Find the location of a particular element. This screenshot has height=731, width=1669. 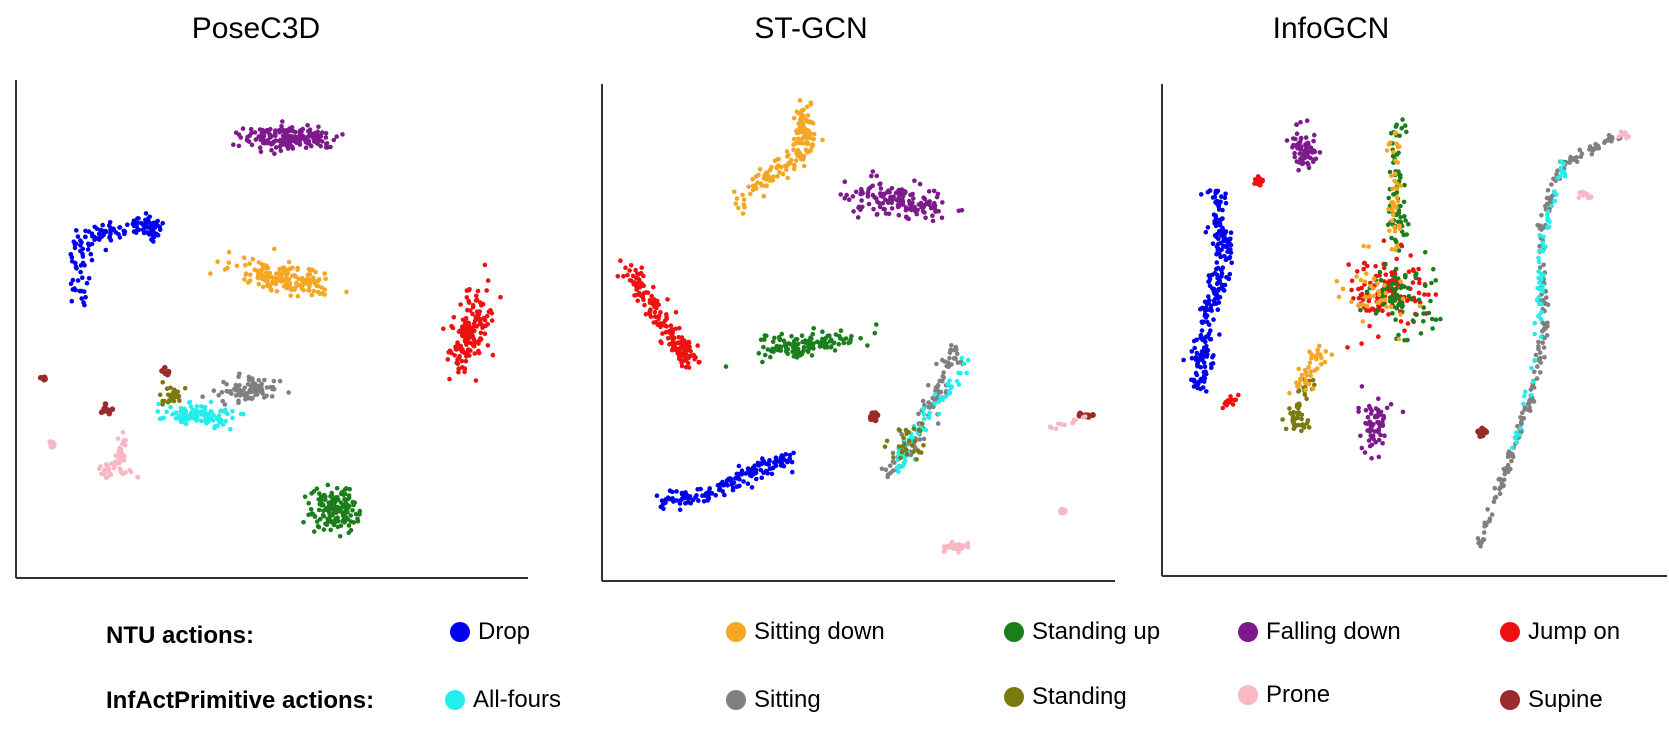

legend-item-standing: Standing is located at coordinates (1065, 697).